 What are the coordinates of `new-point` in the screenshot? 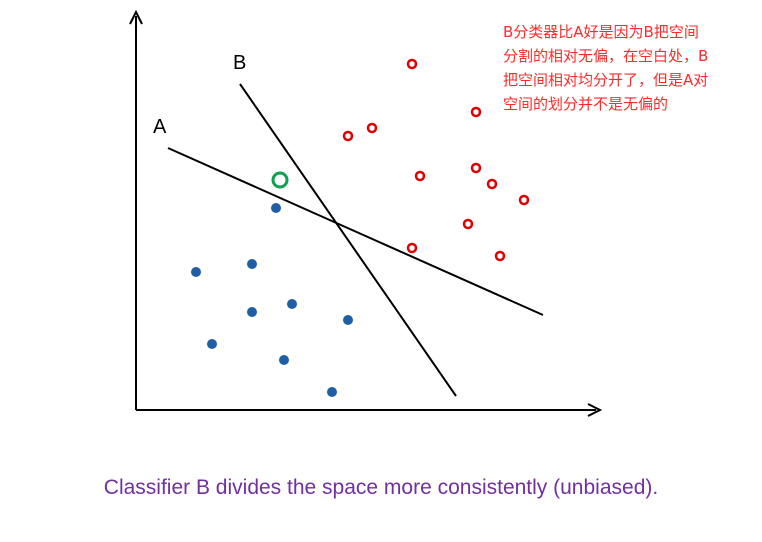 It's located at (280, 180).